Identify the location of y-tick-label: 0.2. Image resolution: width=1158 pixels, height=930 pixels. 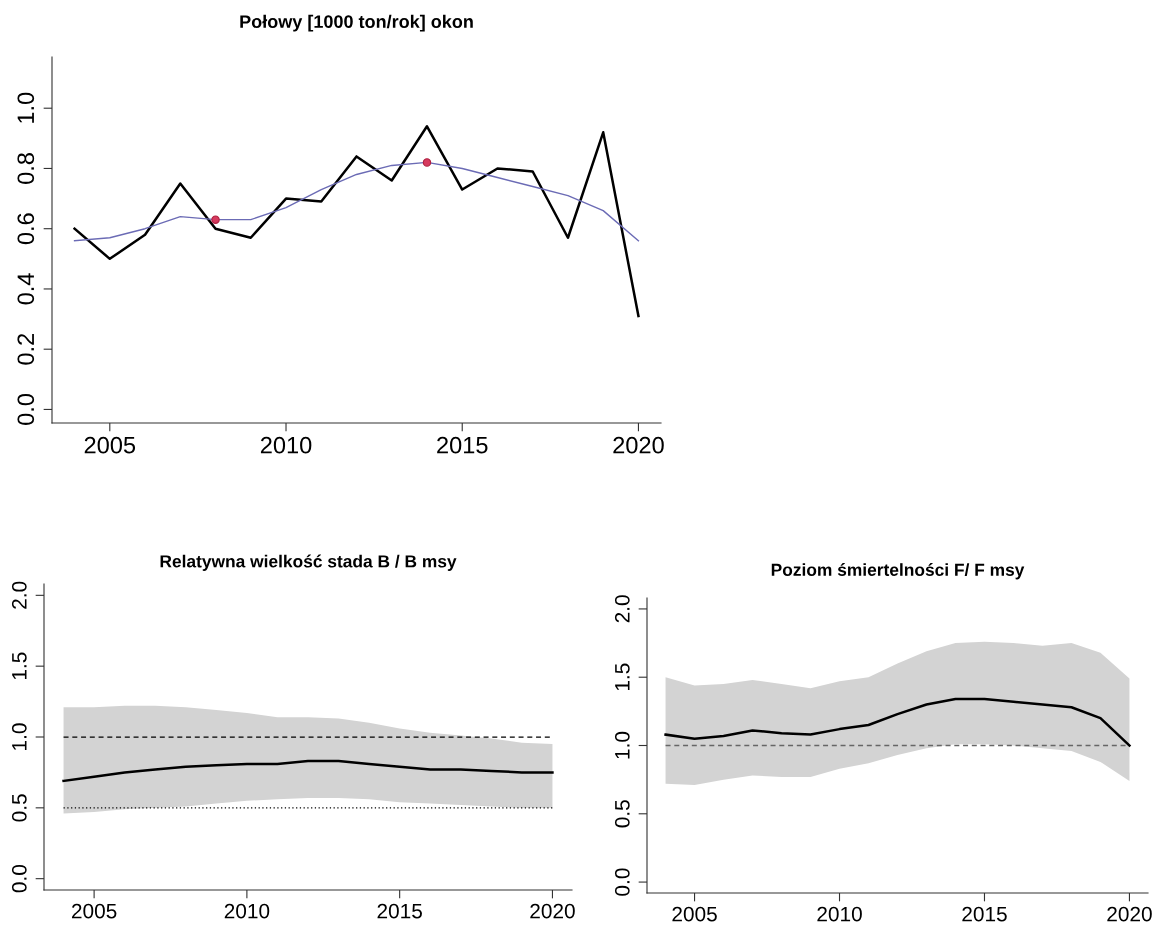
(26, 349).